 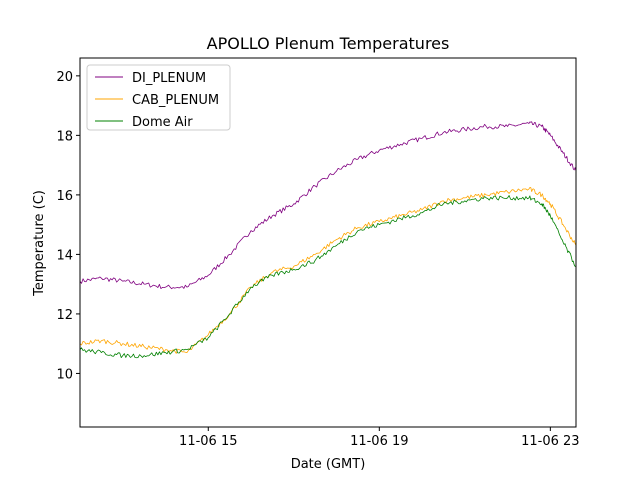 I want to click on legend-box, so click(x=158, y=97).